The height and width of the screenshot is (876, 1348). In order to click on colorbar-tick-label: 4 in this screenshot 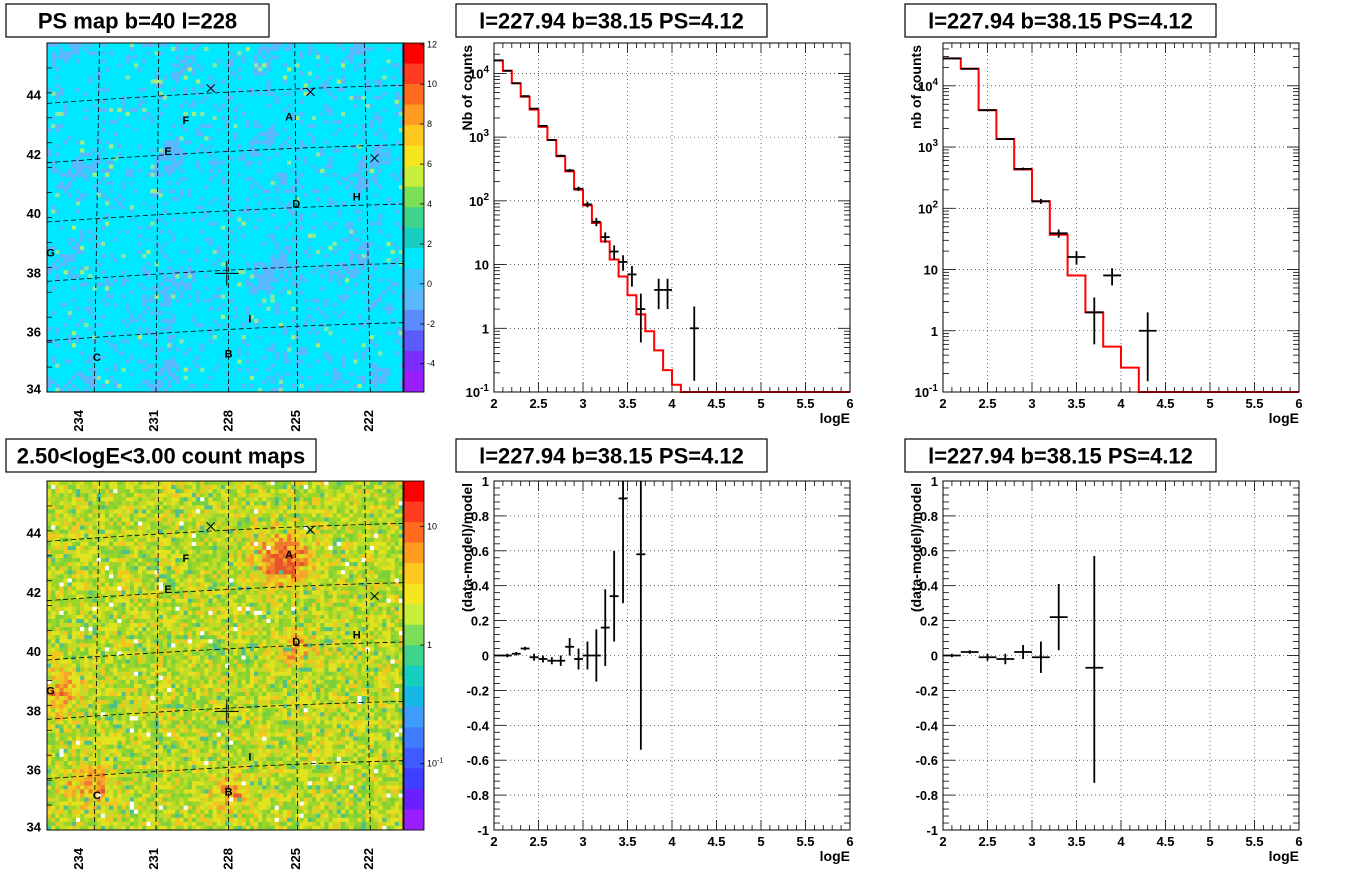, I will do `click(429, 204)`.